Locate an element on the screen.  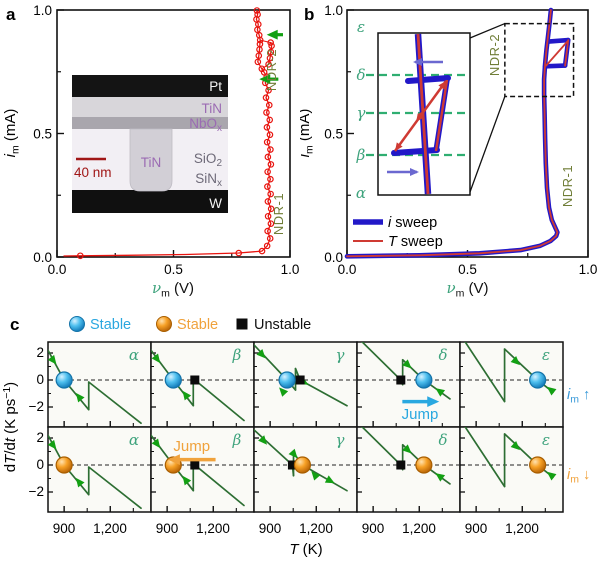
c-xtick: 900 is located at coordinates (64, 528).